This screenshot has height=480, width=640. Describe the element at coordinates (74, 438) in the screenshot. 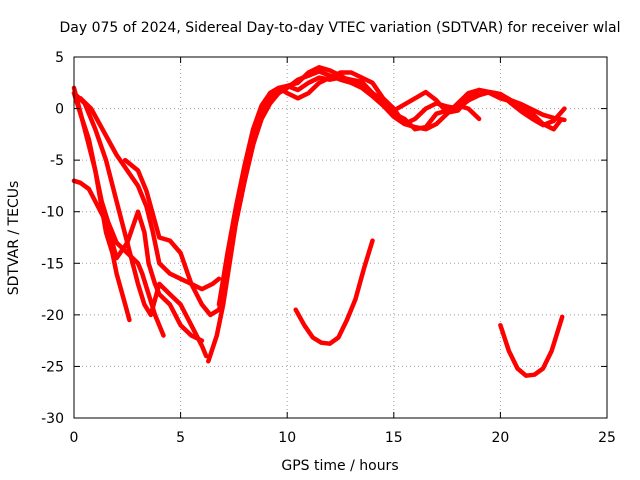

I see `x-tick-label: 0` at that location.